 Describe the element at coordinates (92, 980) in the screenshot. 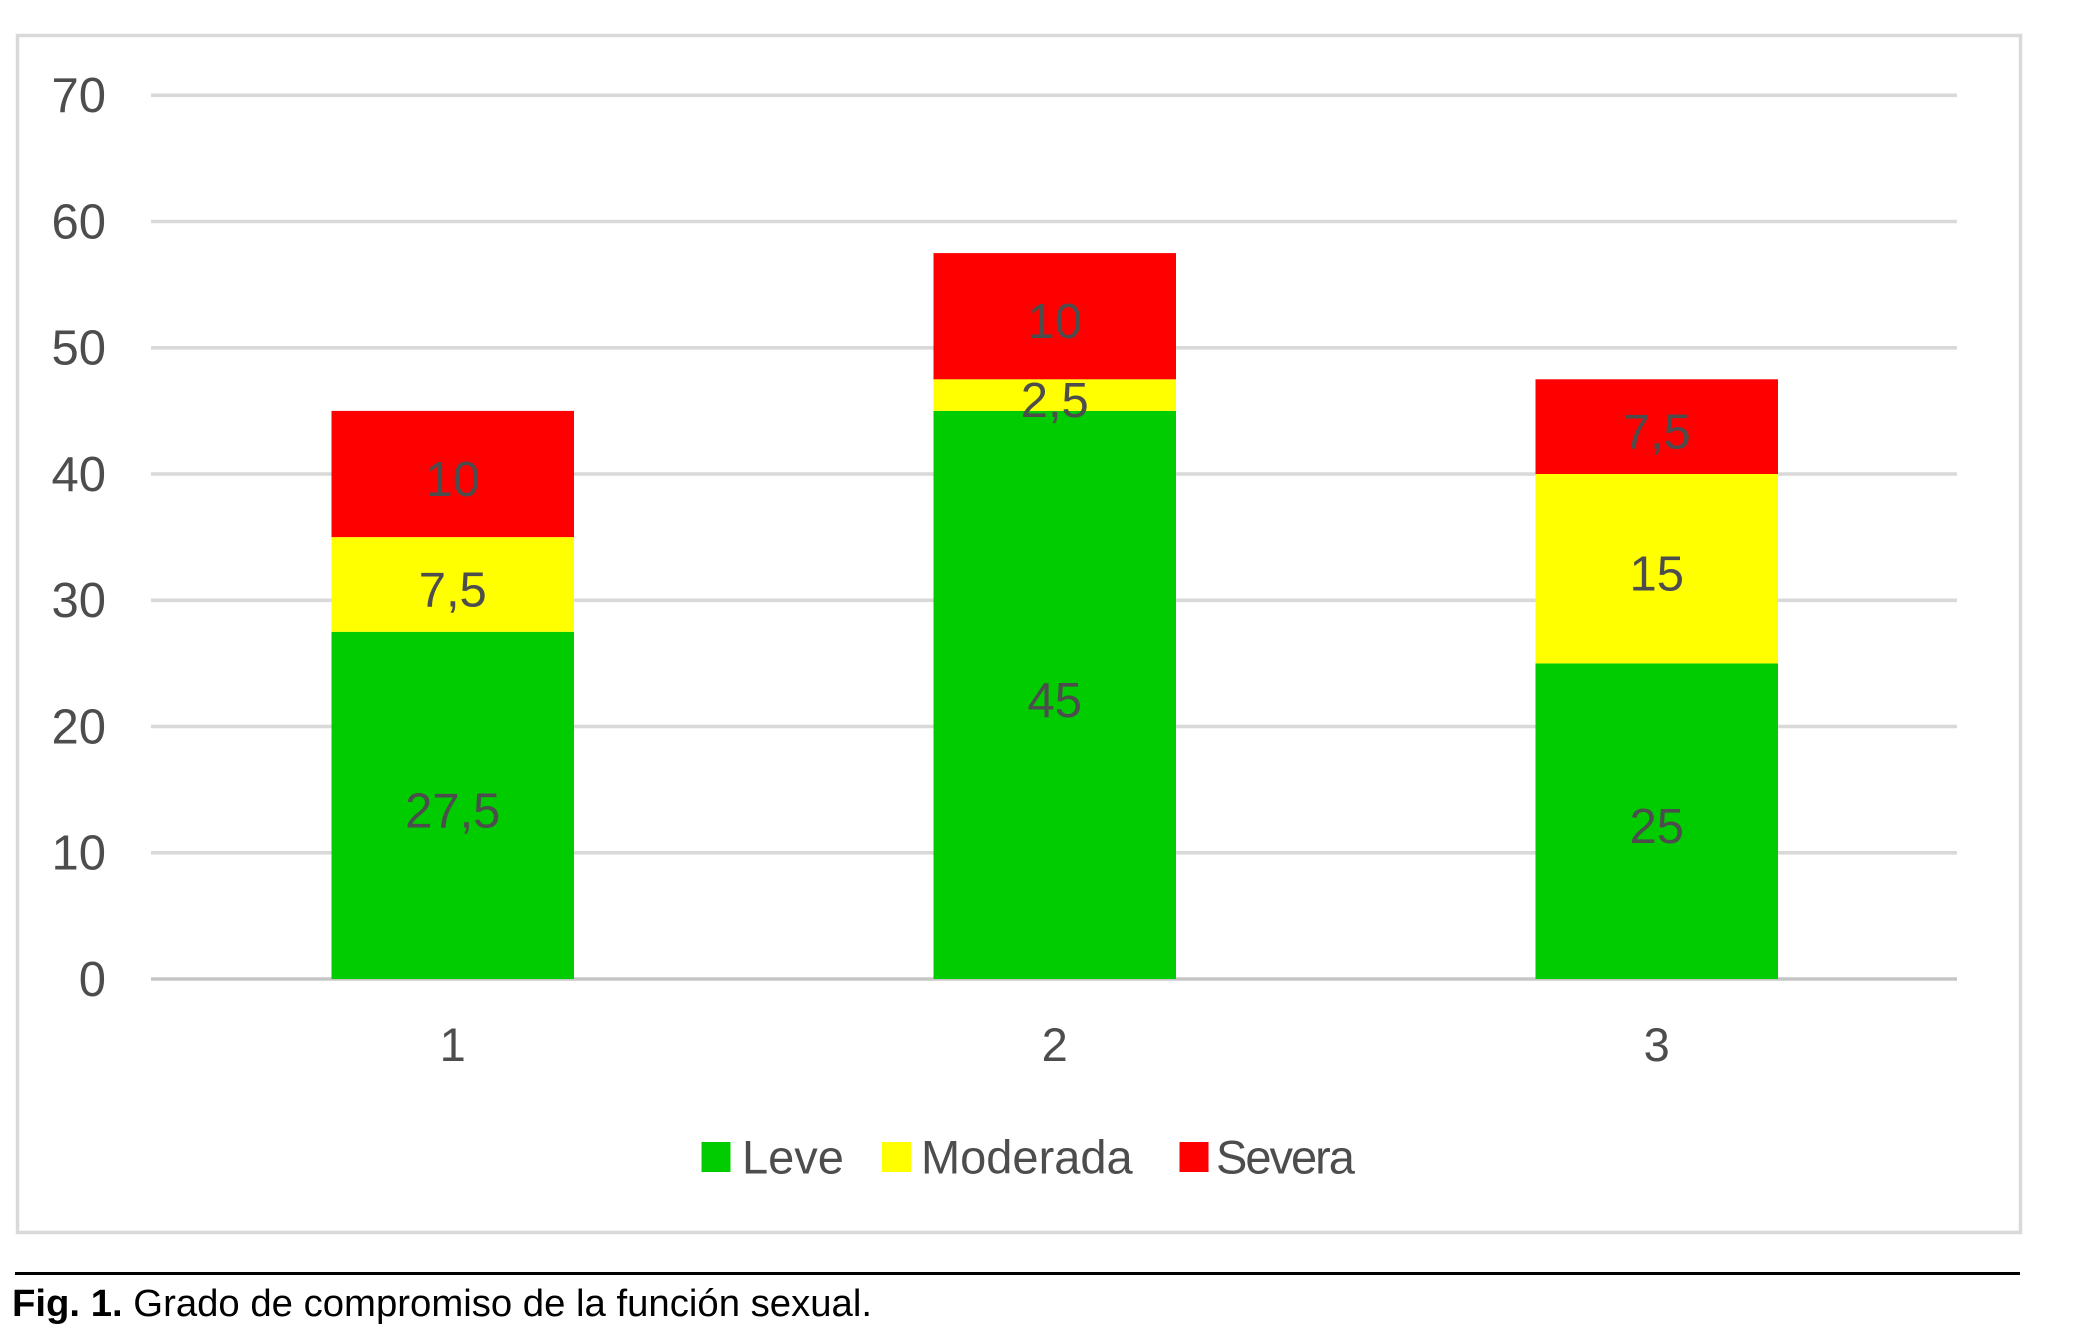

I see `svg-text: 0` at that location.